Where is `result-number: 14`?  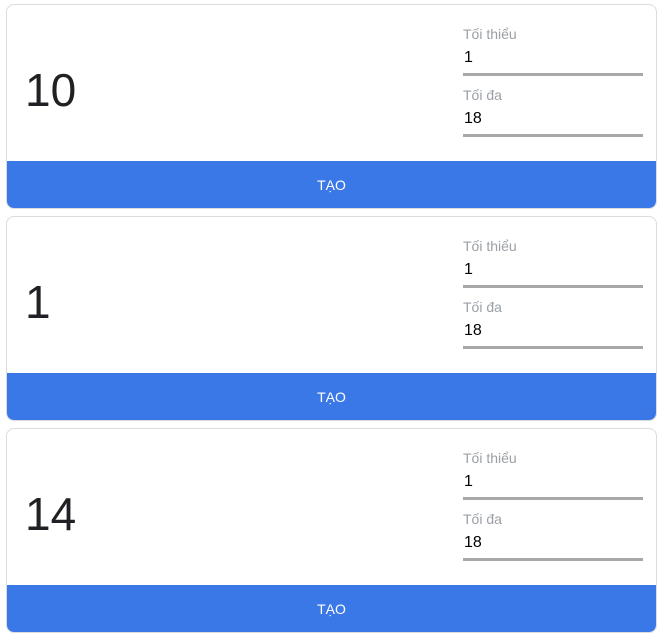
result-number: 14 is located at coordinates (51, 514).